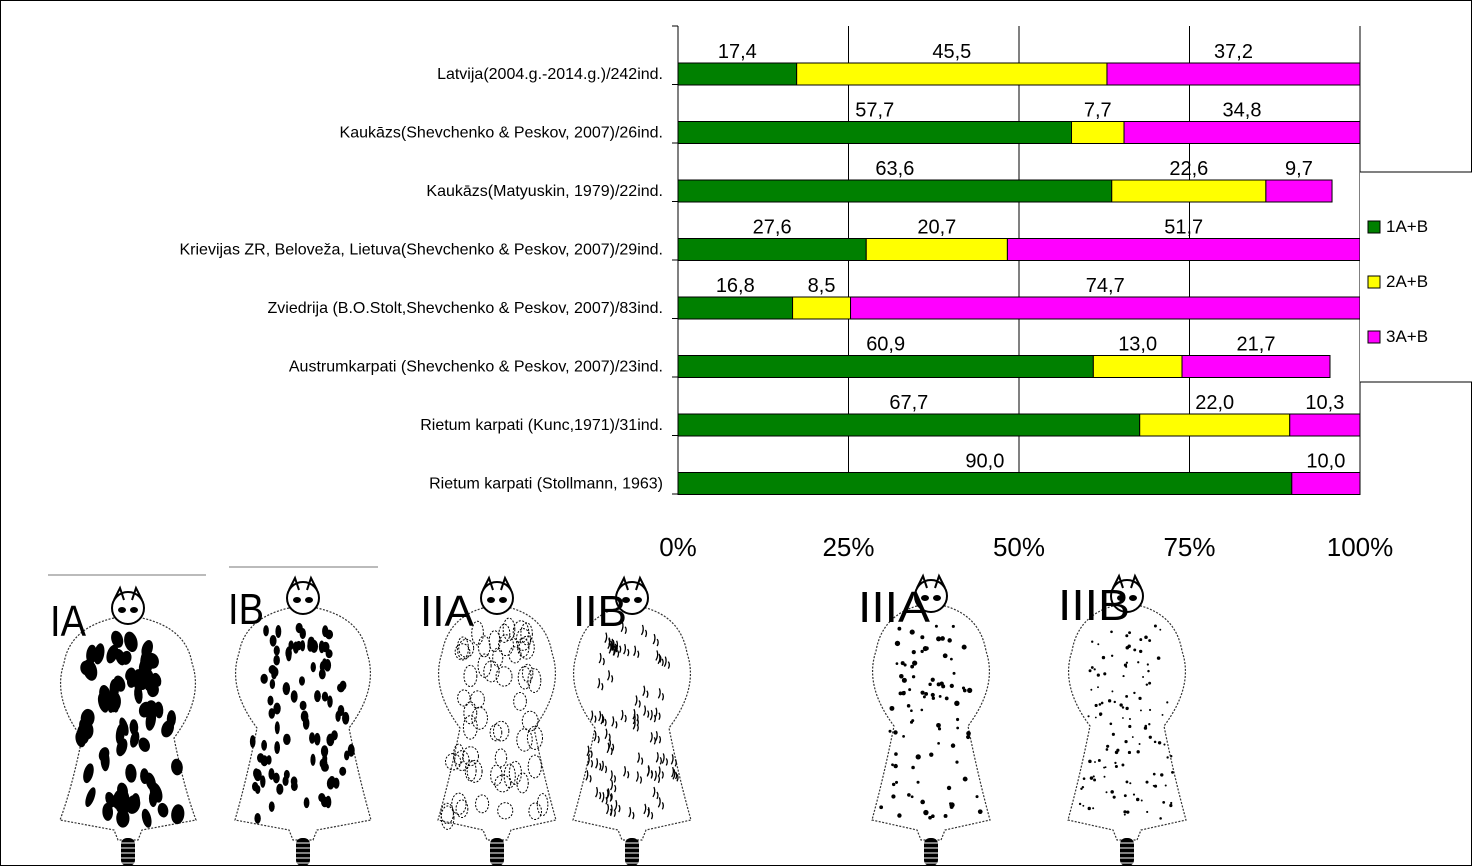  What do you see at coordinates (68, 621) in the screenshot?
I see `pelt-label: IA` at bounding box center [68, 621].